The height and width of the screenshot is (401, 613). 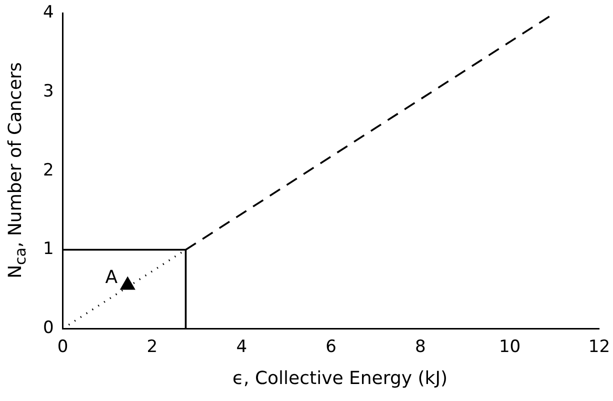 What do you see at coordinates (509, 347) in the screenshot?
I see `x-tick-label: 10` at bounding box center [509, 347].